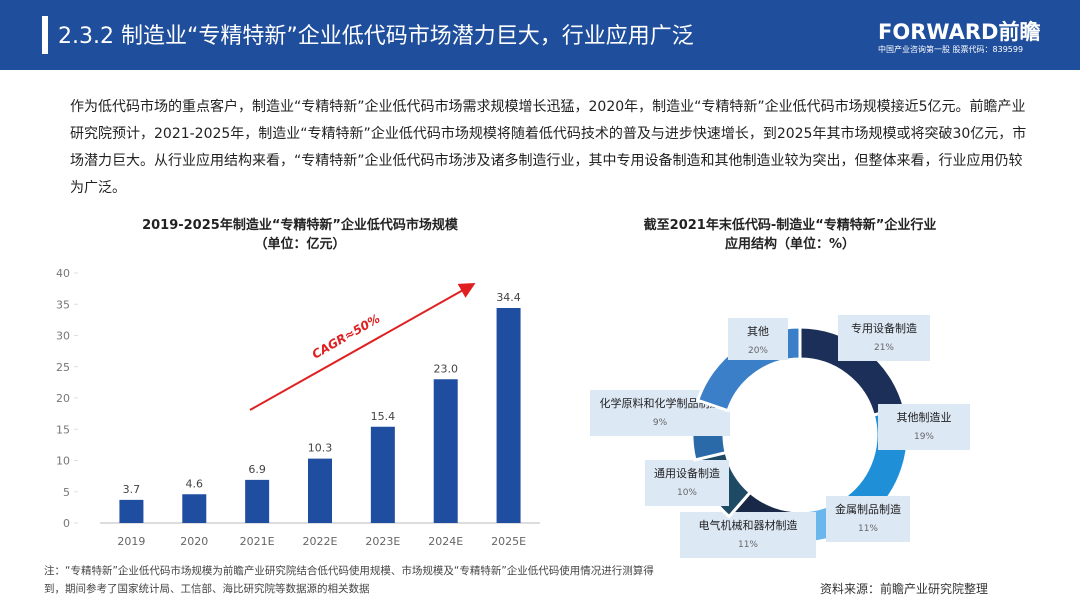  What do you see at coordinates (300, 225) in the screenshot?
I see `chart-title: 2019-2025年制造业“专精特新”企业低代码市场规模` at bounding box center [300, 225].